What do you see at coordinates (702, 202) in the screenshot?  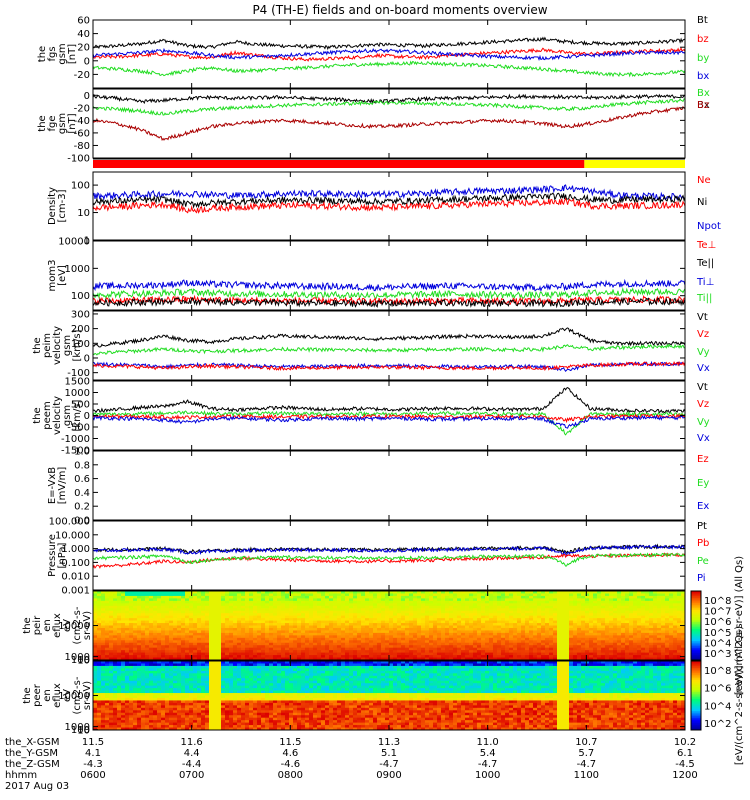 I see `legend-2-1: Ni` at bounding box center [702, 202].